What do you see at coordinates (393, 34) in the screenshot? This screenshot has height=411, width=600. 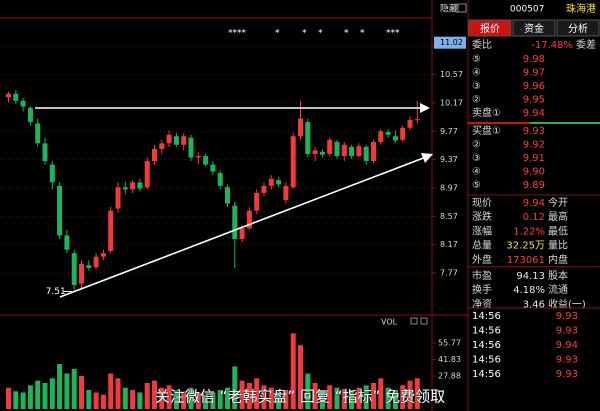 I see `signal-marker: ***` at bounding box center [393, 34].